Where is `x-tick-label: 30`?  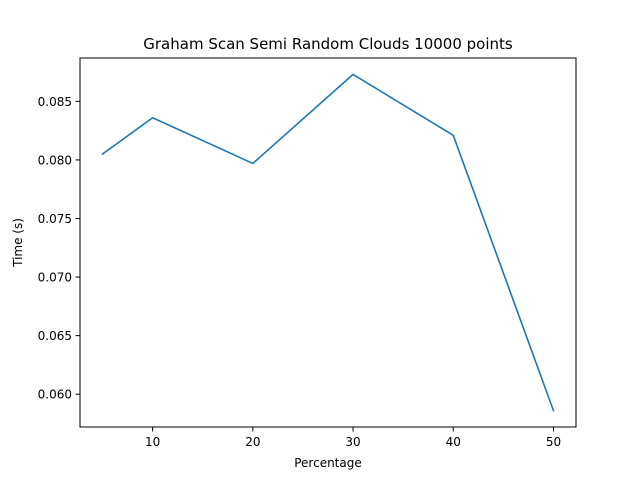
x-tick-label: 30 is located at coordinates (352, 442).